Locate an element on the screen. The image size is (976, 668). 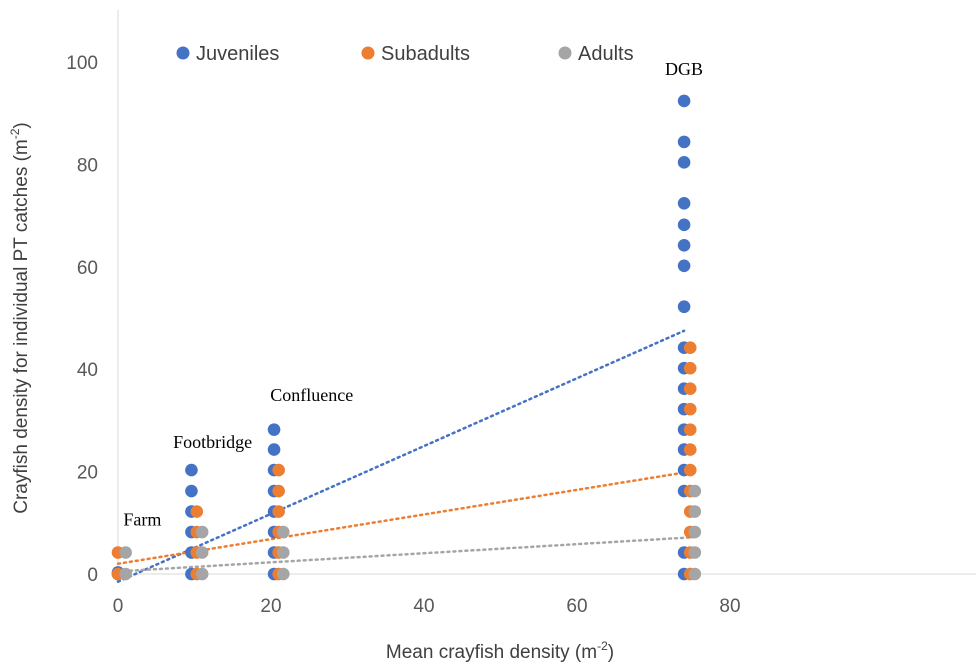
legend-marker-adults is located at coordinates (565, 53).